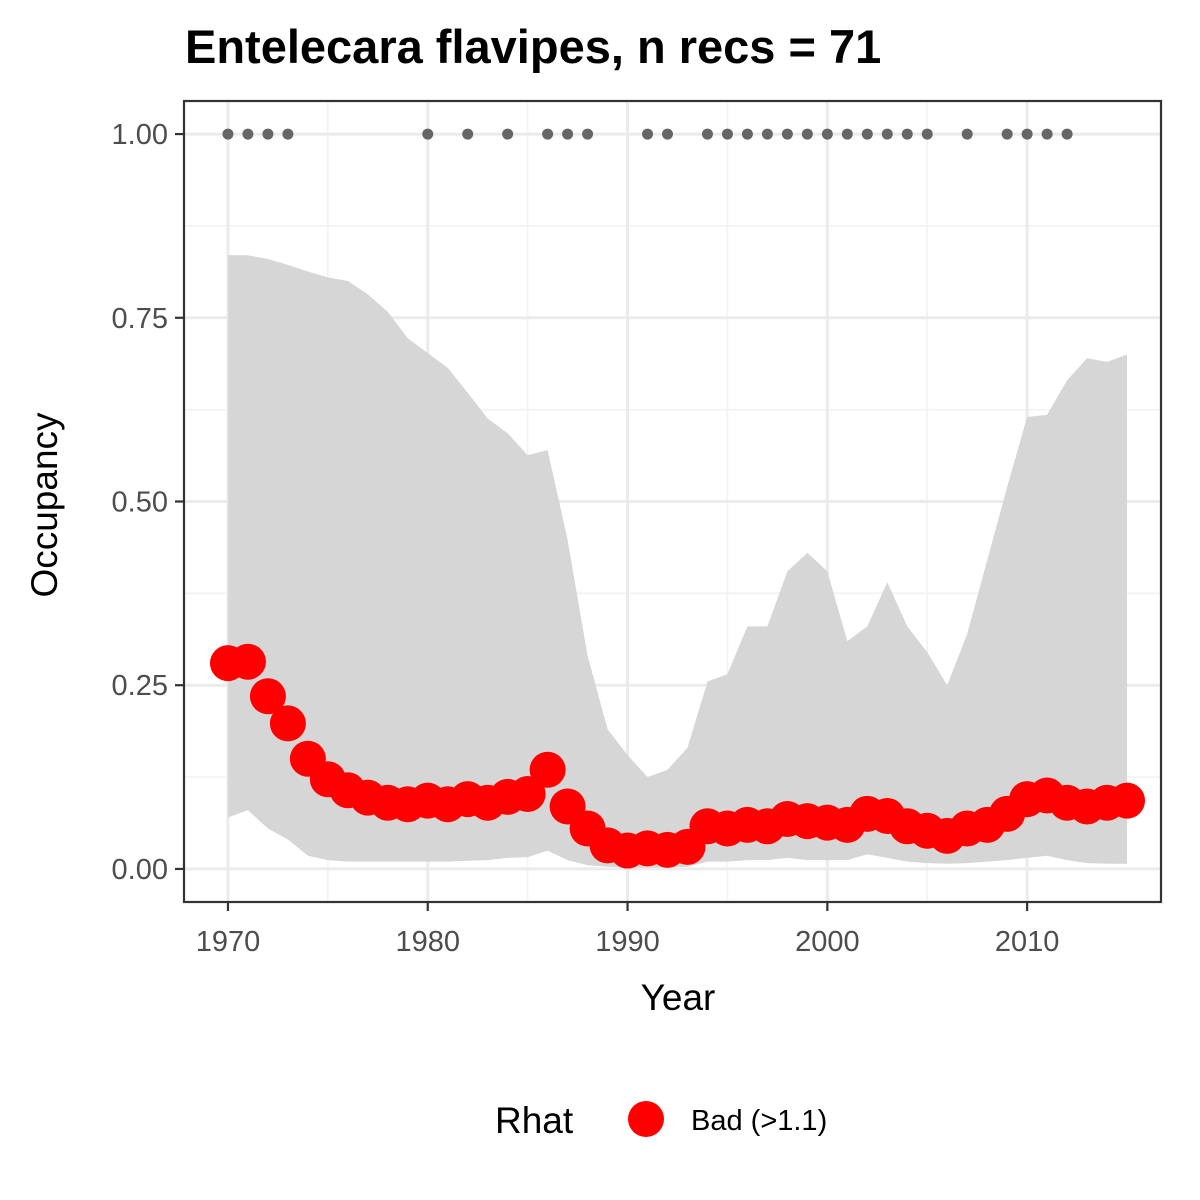 The height and width of the screenshot is (1200, 1200). Describe the element at coordinates (646, 1119) in the screenshot. I see `legend-key-bad` at that location.